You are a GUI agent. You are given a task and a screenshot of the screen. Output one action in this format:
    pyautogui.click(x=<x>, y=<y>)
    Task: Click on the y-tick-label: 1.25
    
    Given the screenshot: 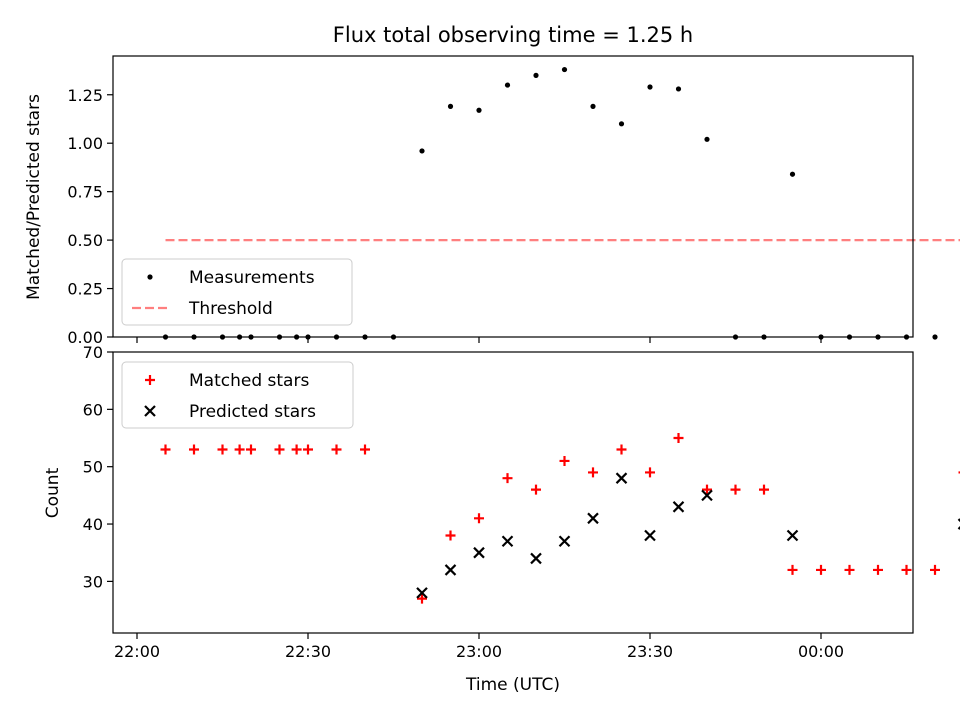 What is the action you would take?
    pyautogui.click(x=85, y=95)
    